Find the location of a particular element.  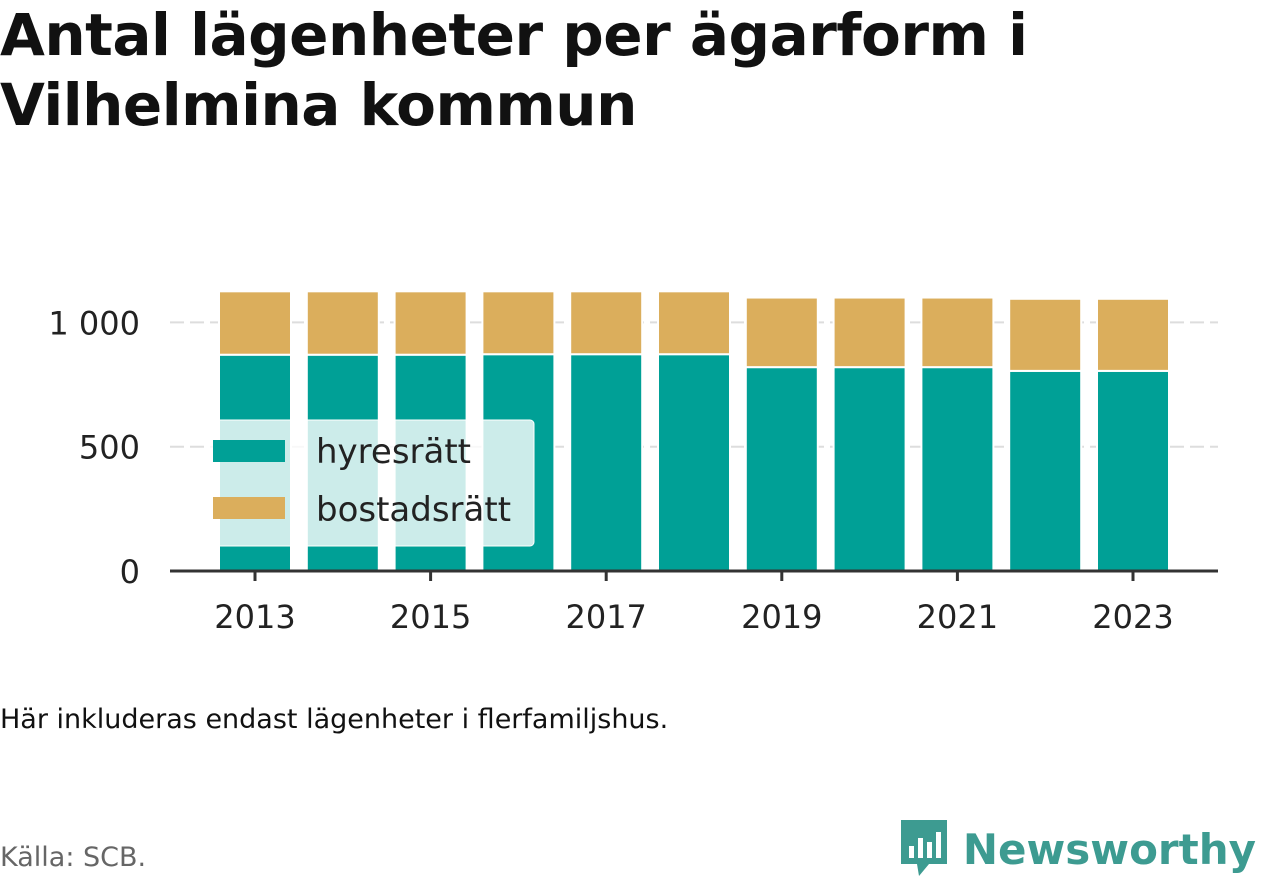

x-tick-label-2017: 2017 is located at coordinates (605, 617).